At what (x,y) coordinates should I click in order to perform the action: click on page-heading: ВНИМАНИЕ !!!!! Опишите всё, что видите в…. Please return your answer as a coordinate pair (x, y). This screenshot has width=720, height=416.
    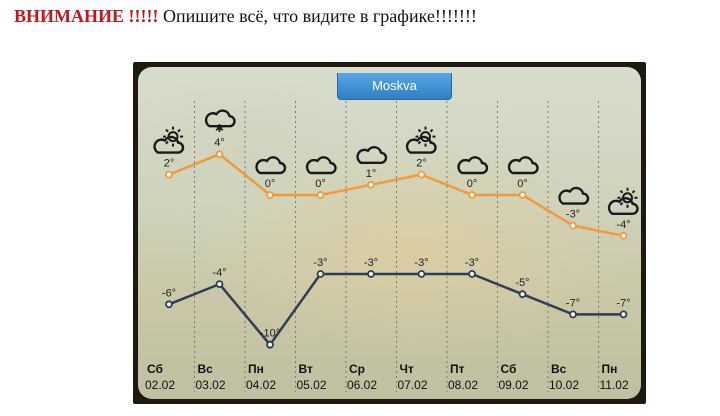
    Looking at the image, I should click on (245, 16).